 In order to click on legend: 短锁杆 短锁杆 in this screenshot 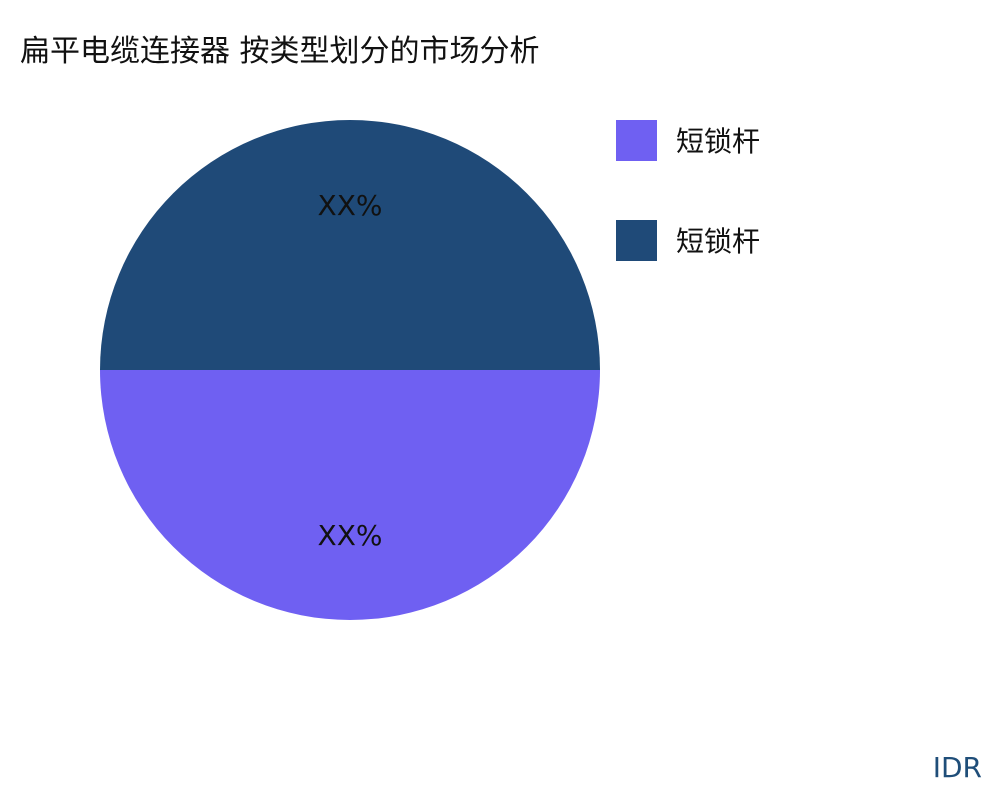, I will do `click(688, 219)`.